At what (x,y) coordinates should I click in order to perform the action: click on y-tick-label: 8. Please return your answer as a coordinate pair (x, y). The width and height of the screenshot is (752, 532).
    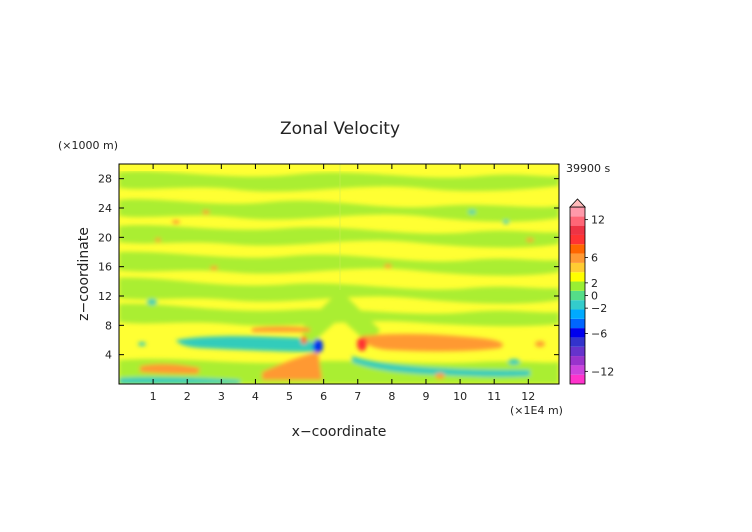
    Looking at the image, I should click on (108, 325).